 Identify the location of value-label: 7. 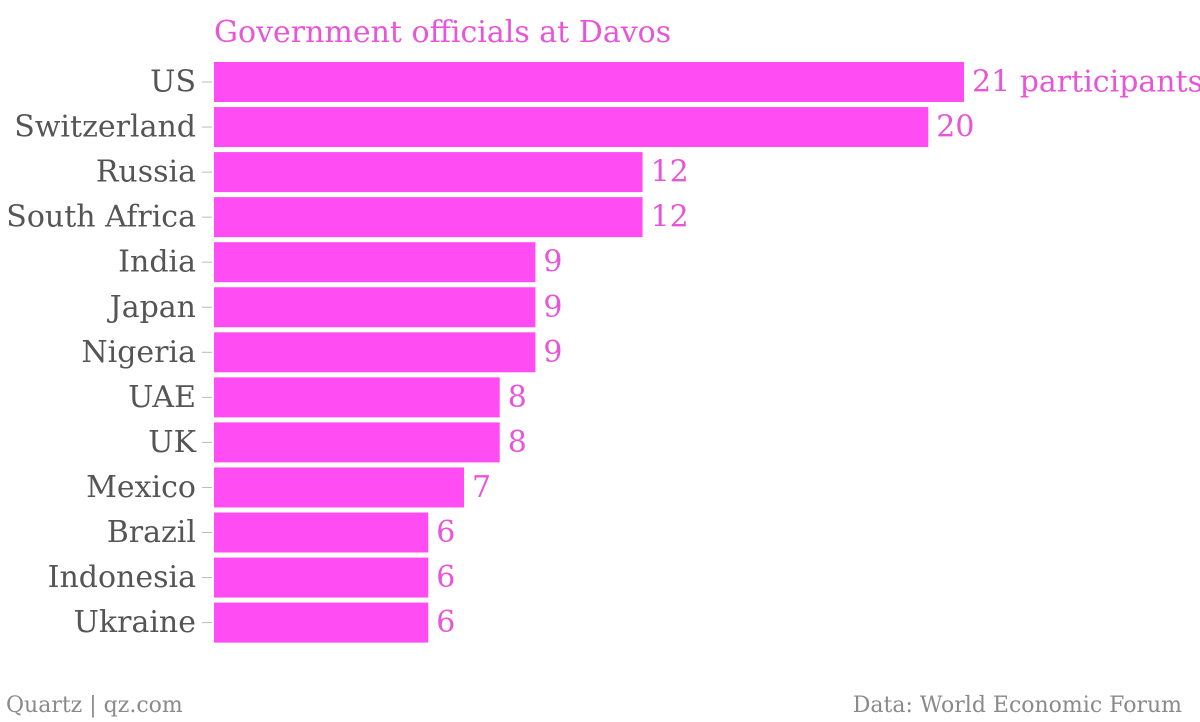
(481, 487).